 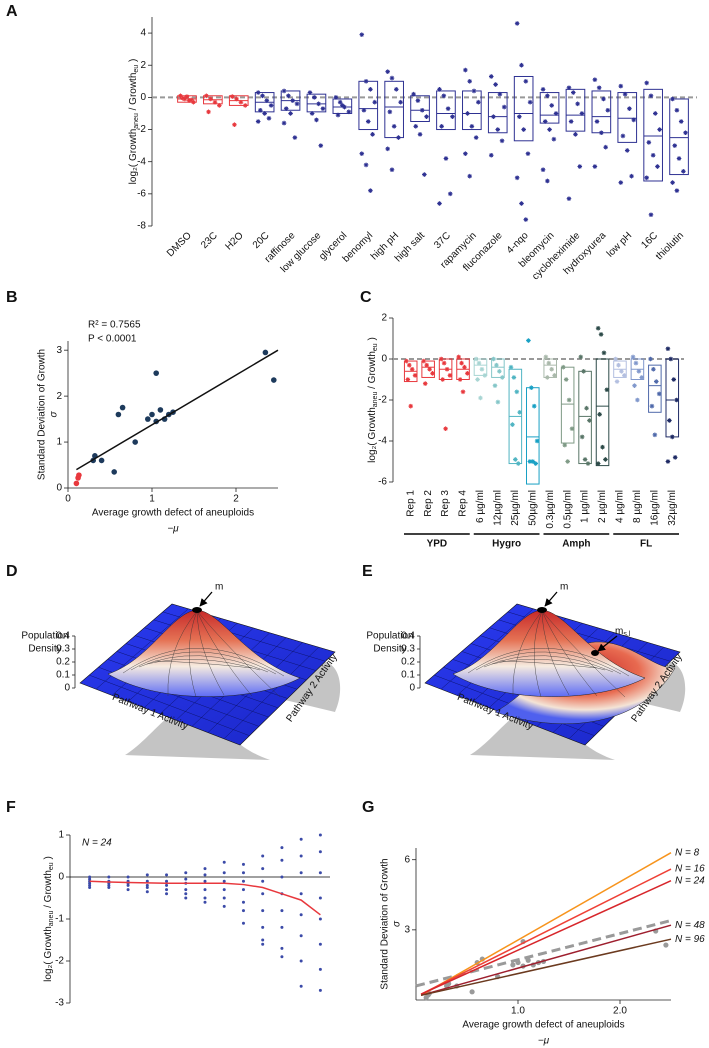 I want to click on z-tick-label: 0.3, so click(x=408, y=649).